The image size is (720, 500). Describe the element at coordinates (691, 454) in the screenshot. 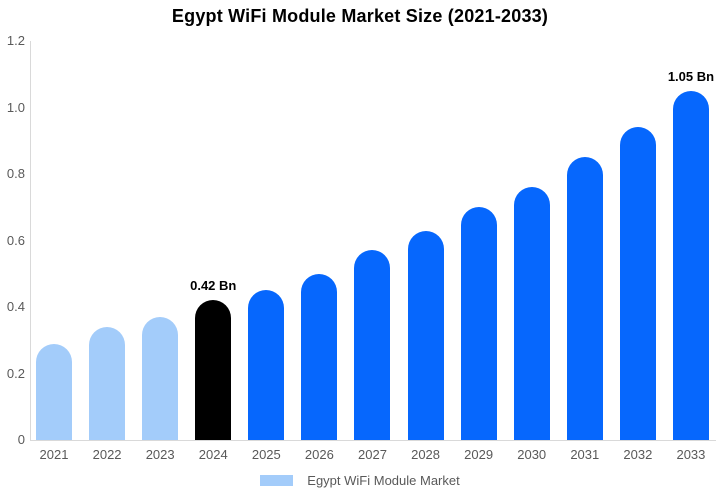

I see `x-tick-label-2033: 2033` at that location.